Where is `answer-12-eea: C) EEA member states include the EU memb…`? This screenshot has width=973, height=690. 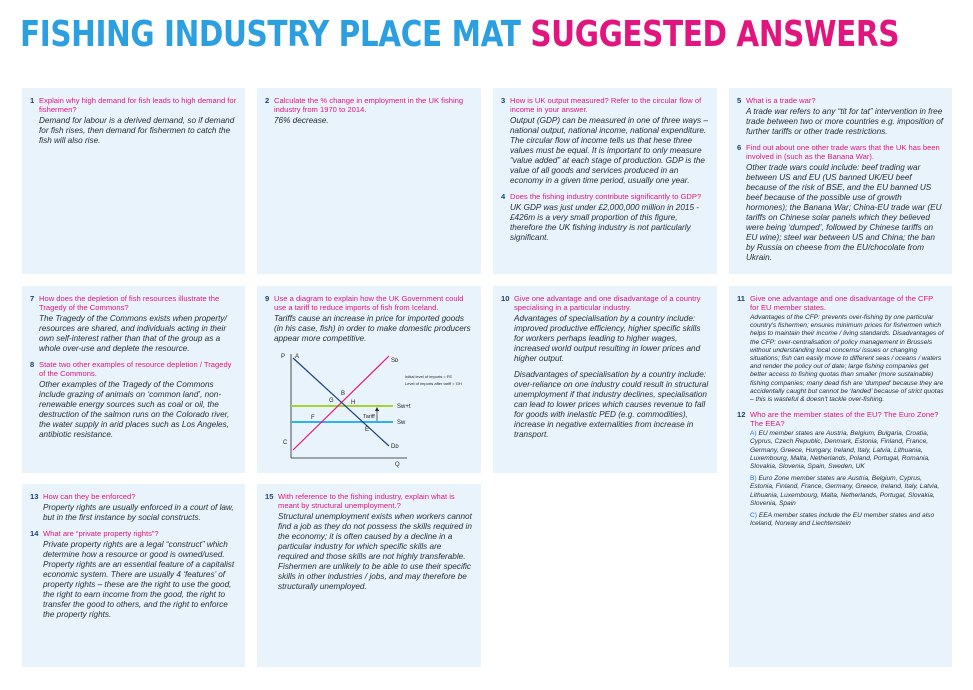 answer-12-eea: C) EEA member states include the EU memb… is located at coordinates (842, 520).